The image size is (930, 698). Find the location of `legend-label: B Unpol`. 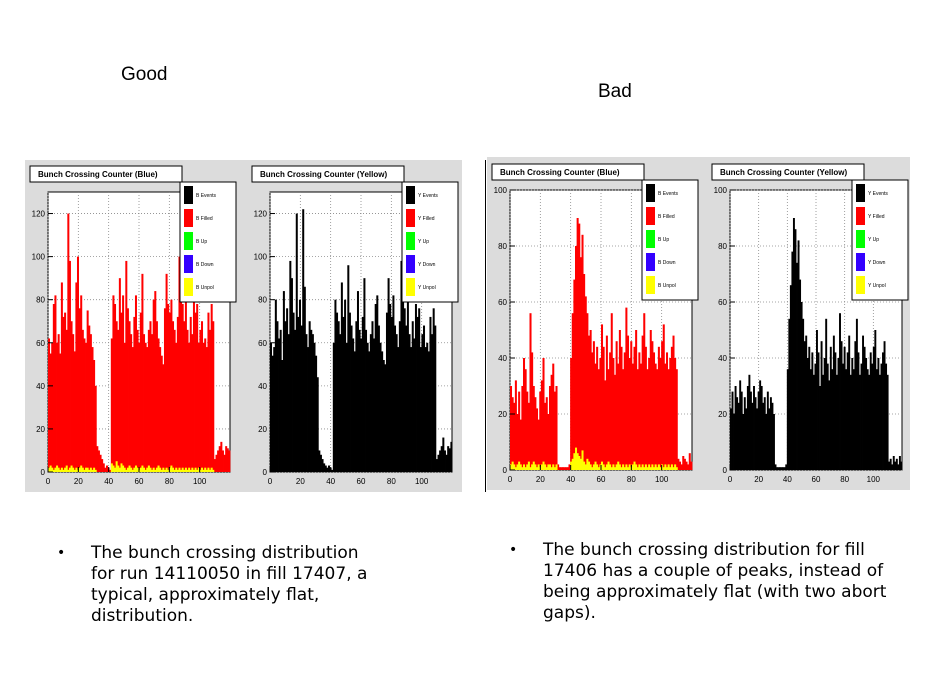

legend-label: B Unpol is located at coordinates (667, 286).